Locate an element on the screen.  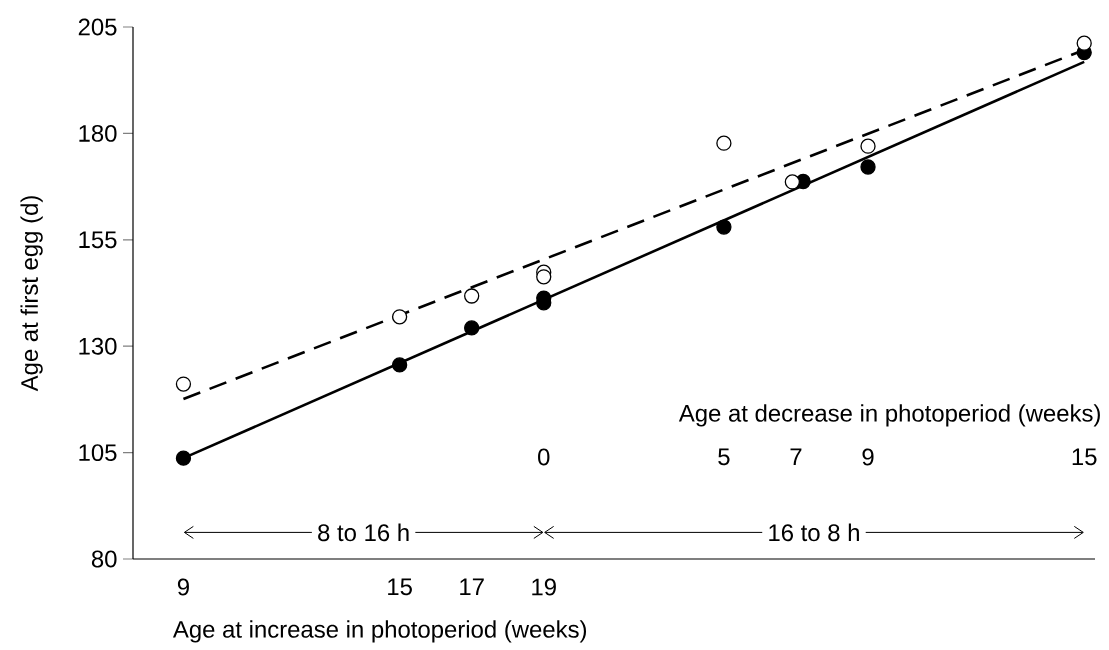
x2-tick-label: 0 is located at coordinates (544, 457).